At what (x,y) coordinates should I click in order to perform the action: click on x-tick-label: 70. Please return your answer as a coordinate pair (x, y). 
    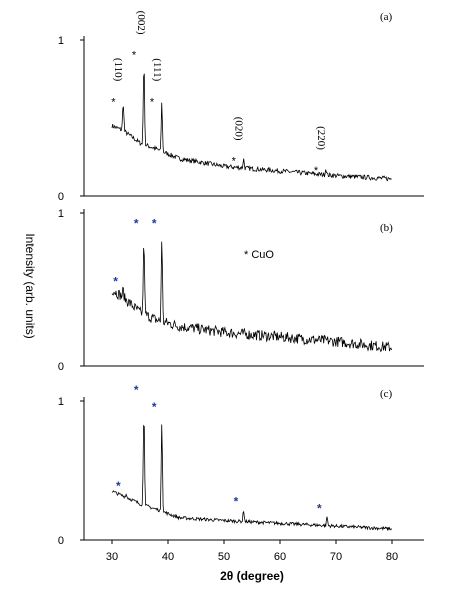
    Looking at the image, I should click on (336, 557).